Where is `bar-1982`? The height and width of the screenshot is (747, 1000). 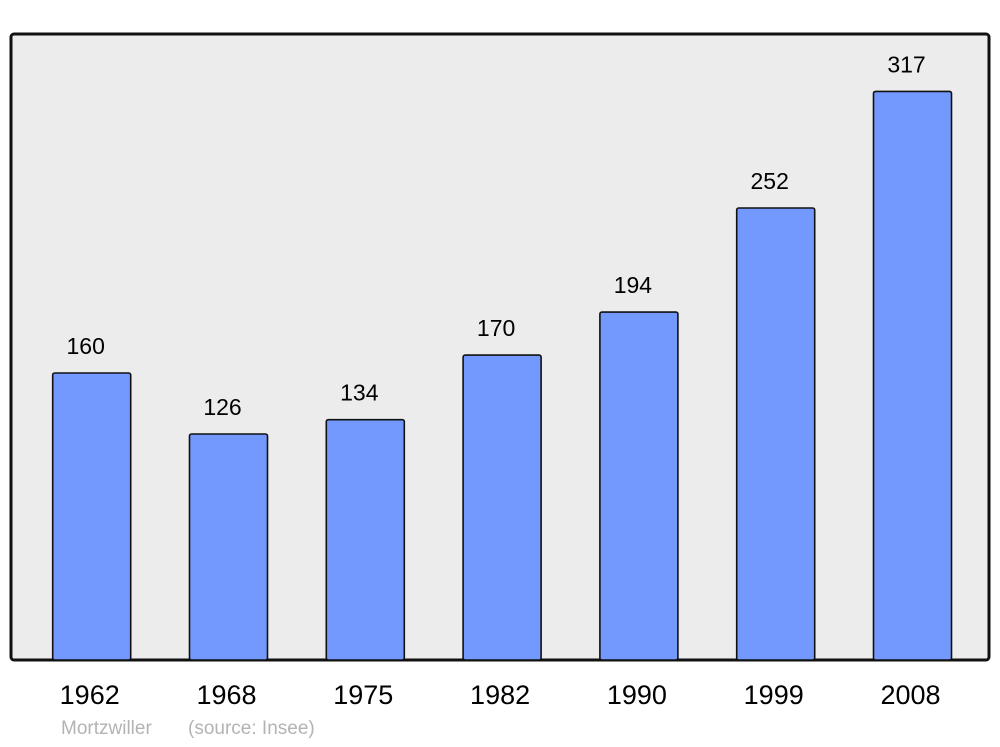
bar-1982 is located at coordinates (502, 507).